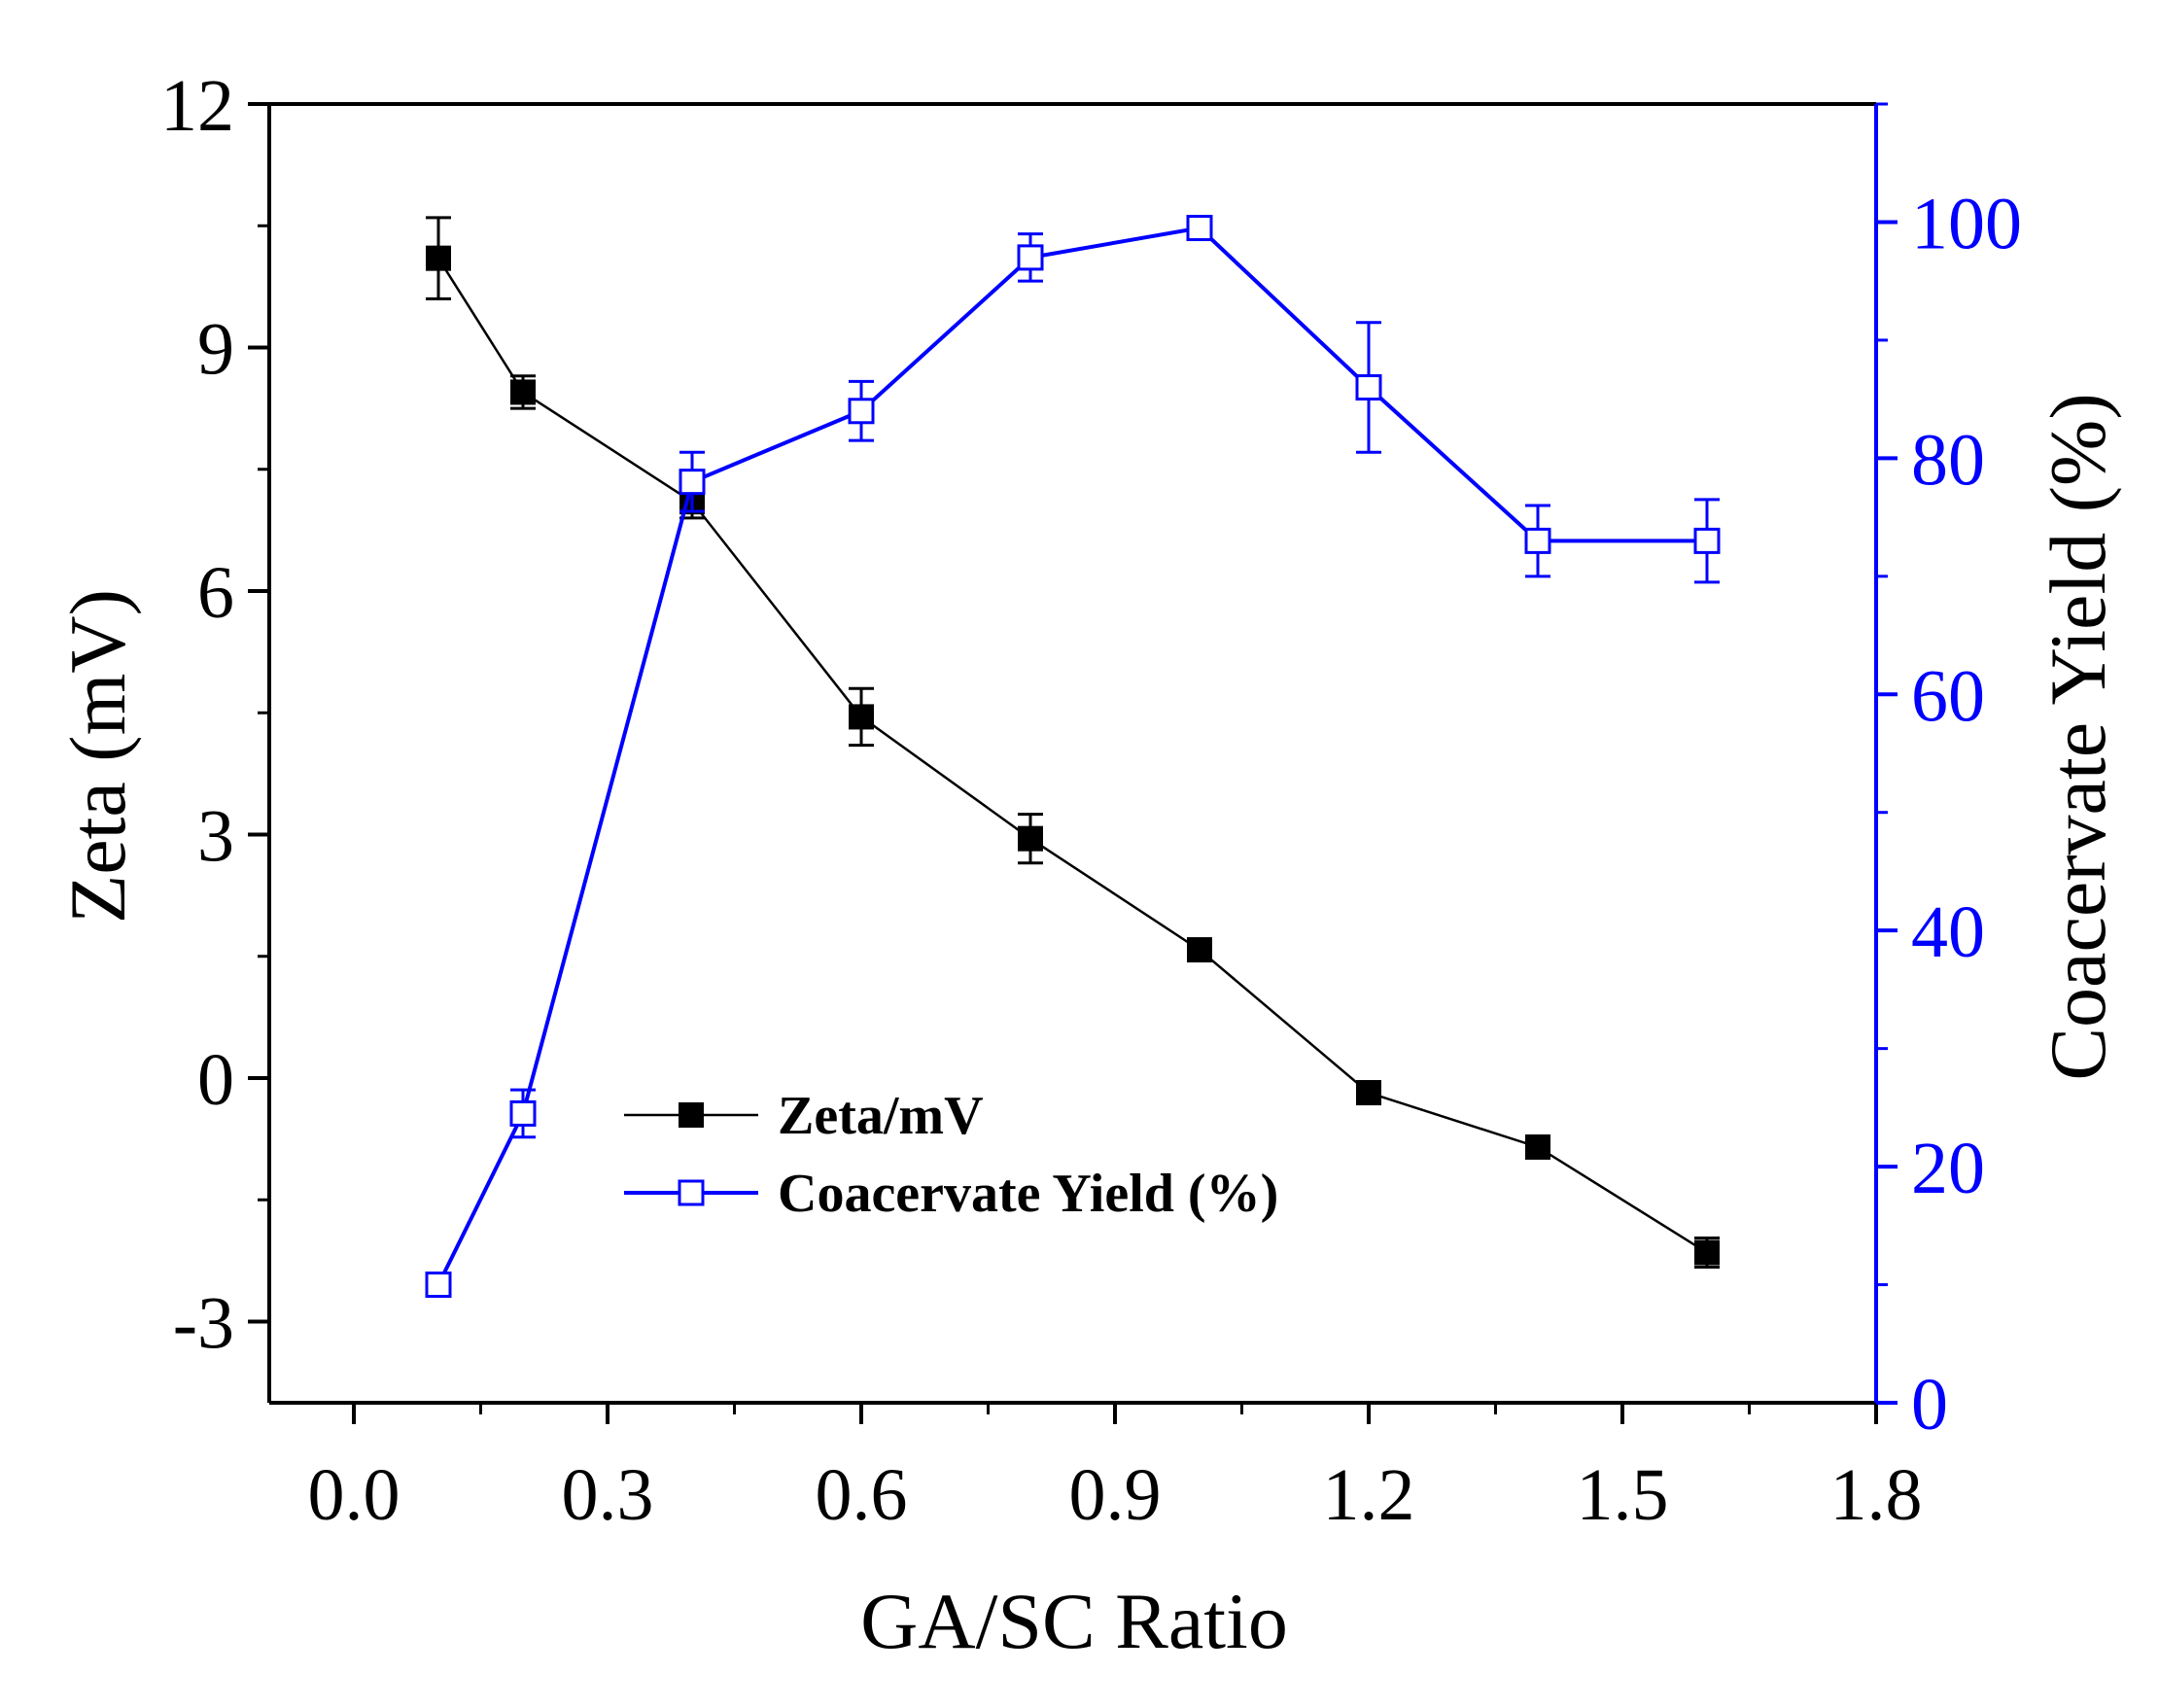  What do you see at coordinates (215, 837) in the screenshot?
I see `y-left-tick-label: 3` at bounding box center [215, 837].